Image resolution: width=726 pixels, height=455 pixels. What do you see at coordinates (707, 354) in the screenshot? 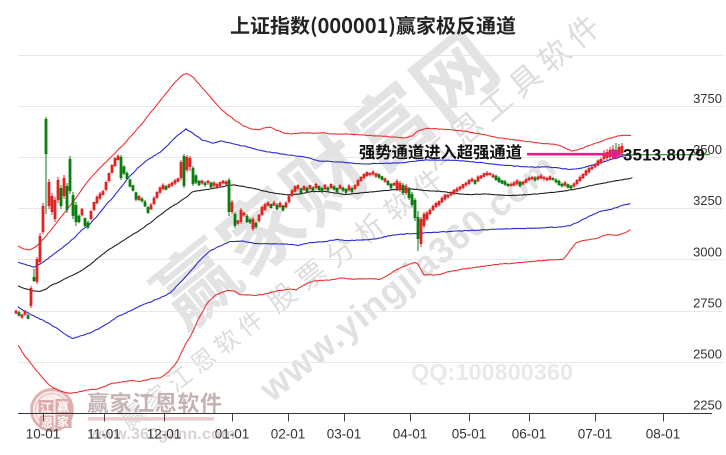
I see `svg-text: 2500` at bounding box center [707, 354].